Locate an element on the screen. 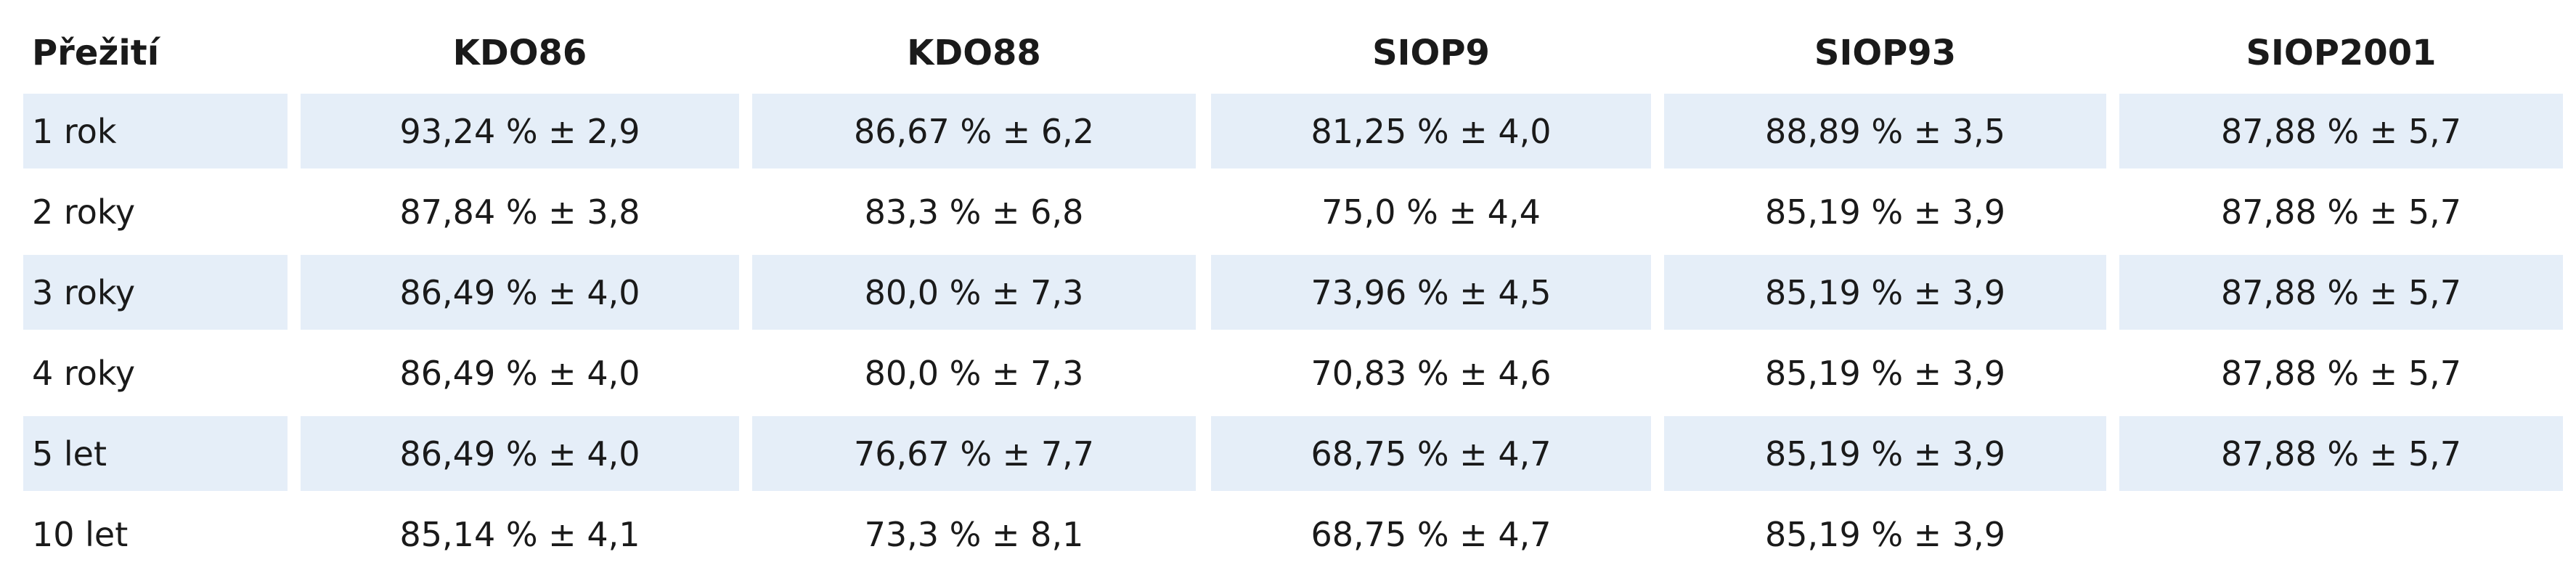 This screenshot has height=581, width=2576. row-label: 4 roky is located at coordinates (84, 373).